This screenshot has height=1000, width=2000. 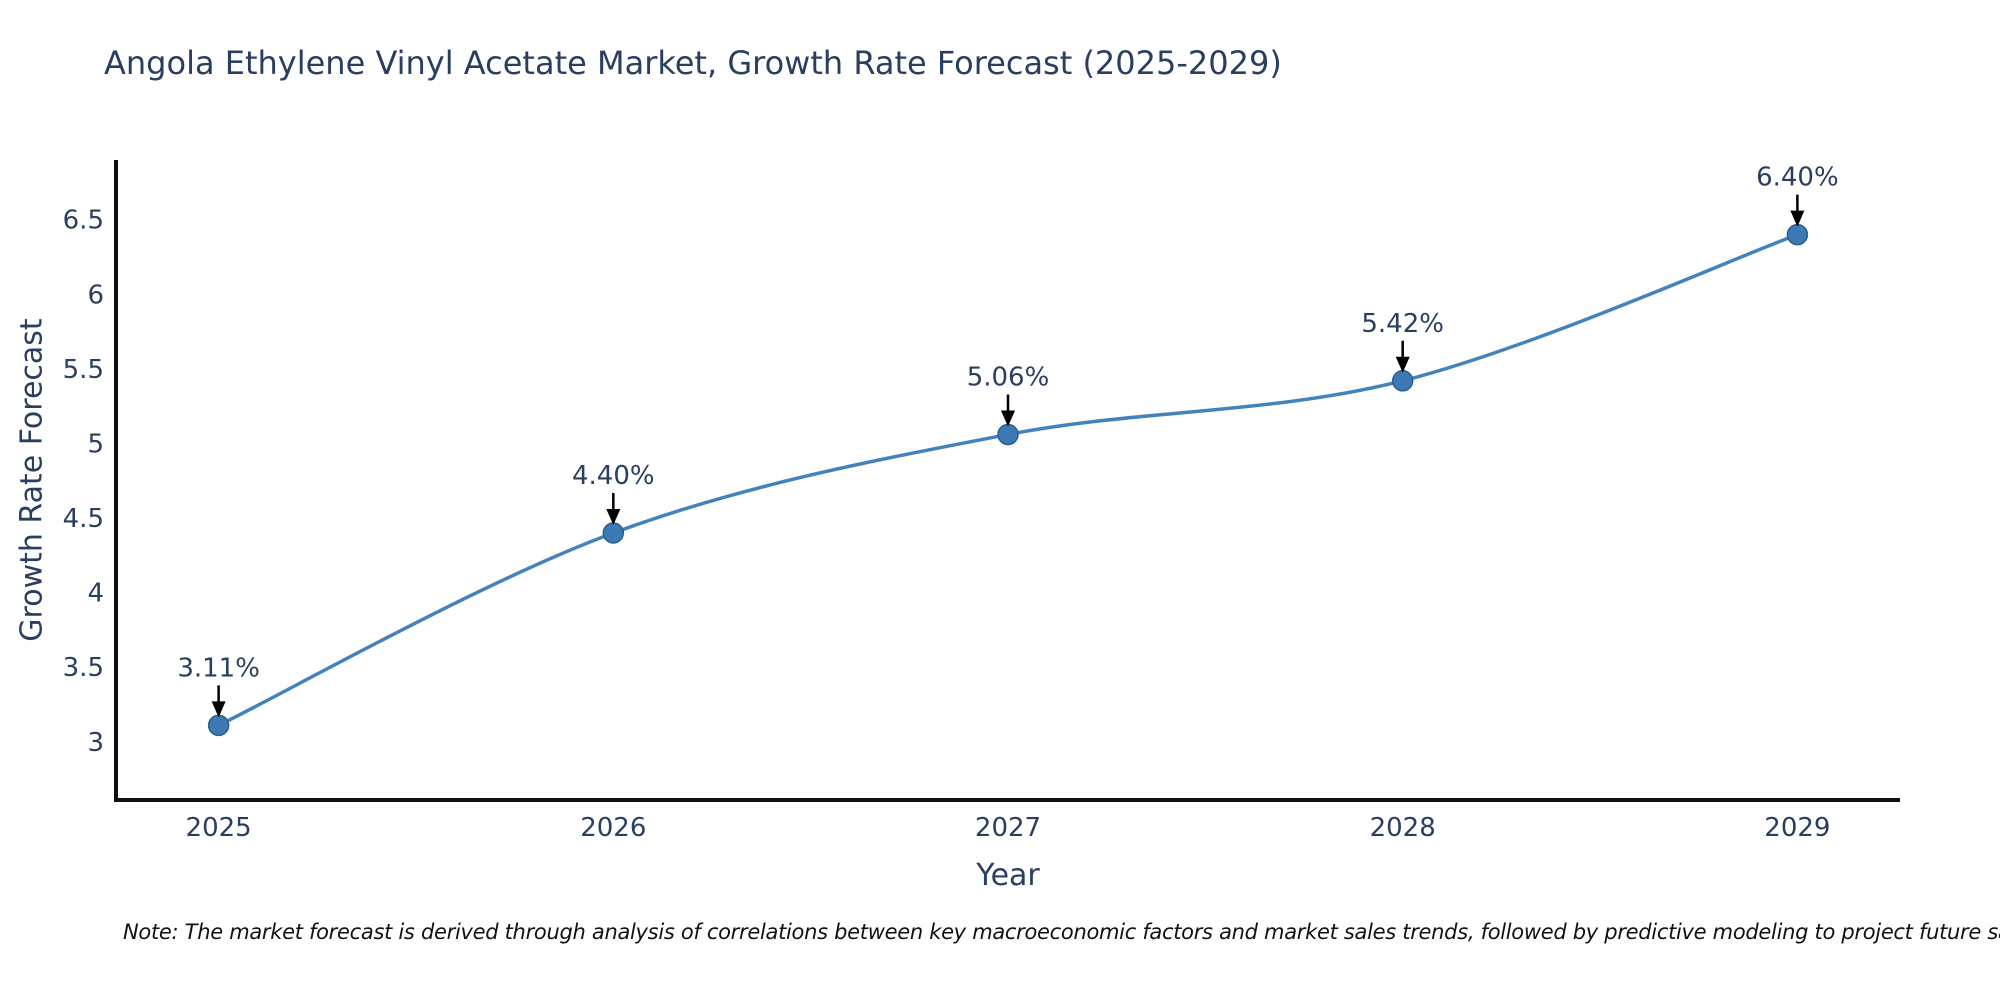 What do you see at coordinates (1008, 828) in the screenshot?
I see `x-tick-label: 2027` at bounding box center [1008, 828].